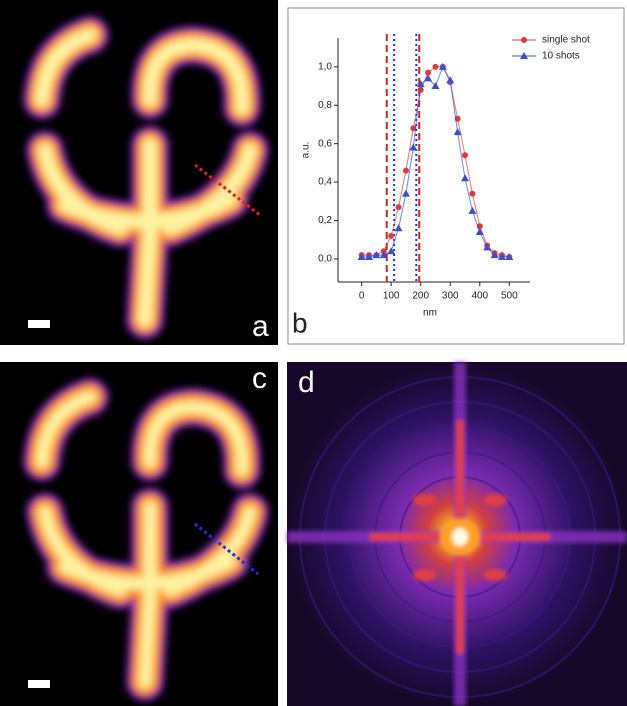 The width and height of the screenshot is (627, 706). What do you see at coordinates (306, 150) in the screenshot?
I see `y-axis-label: a.u.` at bounding box center [306, 150].